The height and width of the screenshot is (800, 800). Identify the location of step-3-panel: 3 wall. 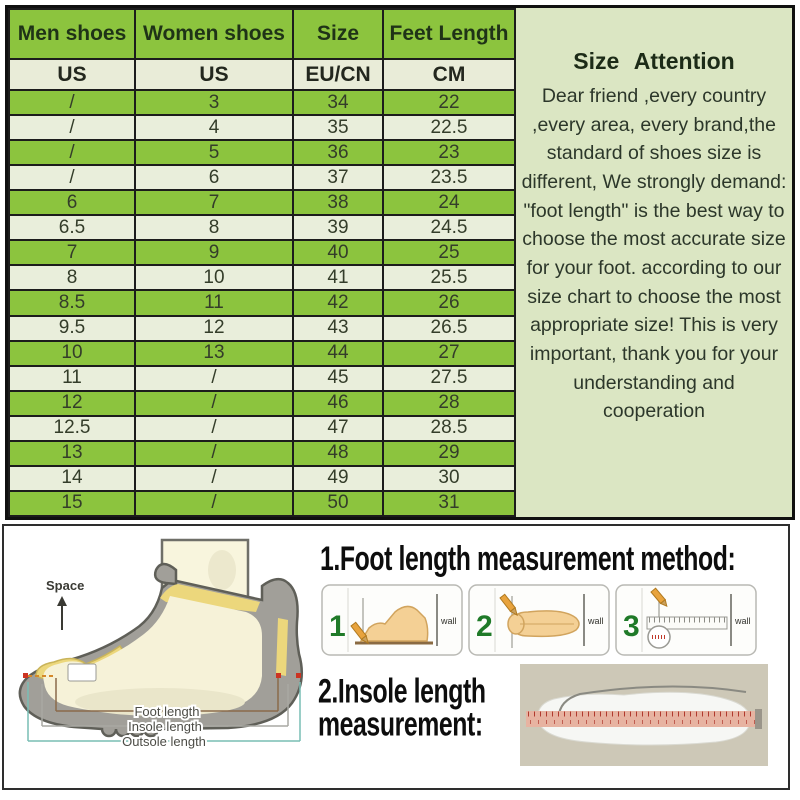
(686, 620).